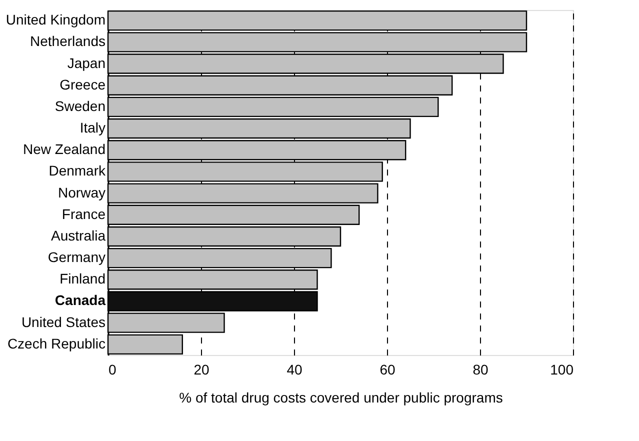 This screenshot has height=441, width=639. I want to click on y-tick-label: Canada, so click(80, 300).